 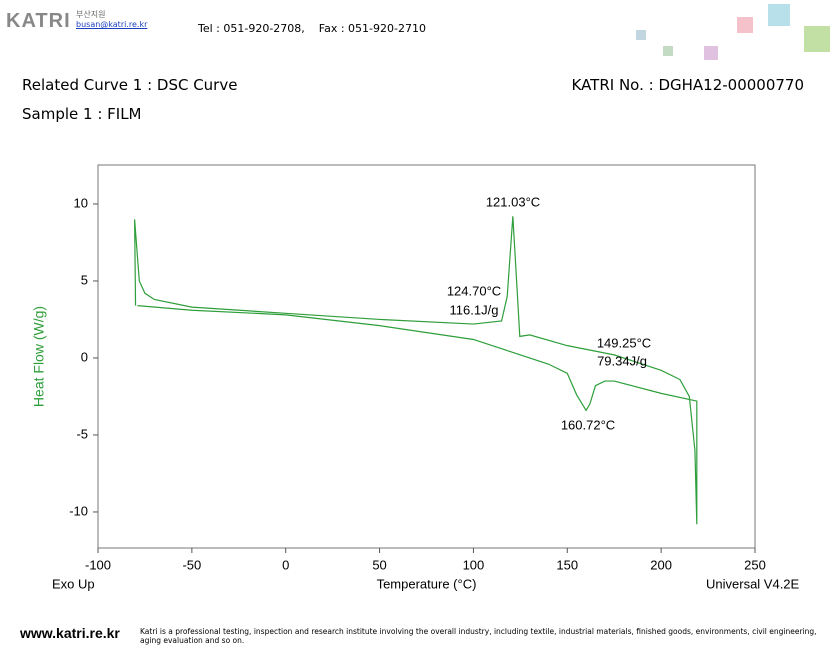 I want to click on y-axis-label: Heat Flow (W/g), so click(x=39, y=356).